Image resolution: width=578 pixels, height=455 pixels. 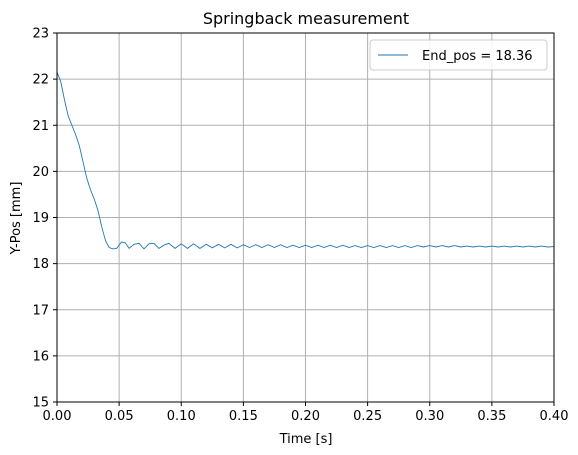 What do you see at coordinates (40, 264) in the screenshot?
I see `y-tick-label: 18` at bounding box center [40, 264].